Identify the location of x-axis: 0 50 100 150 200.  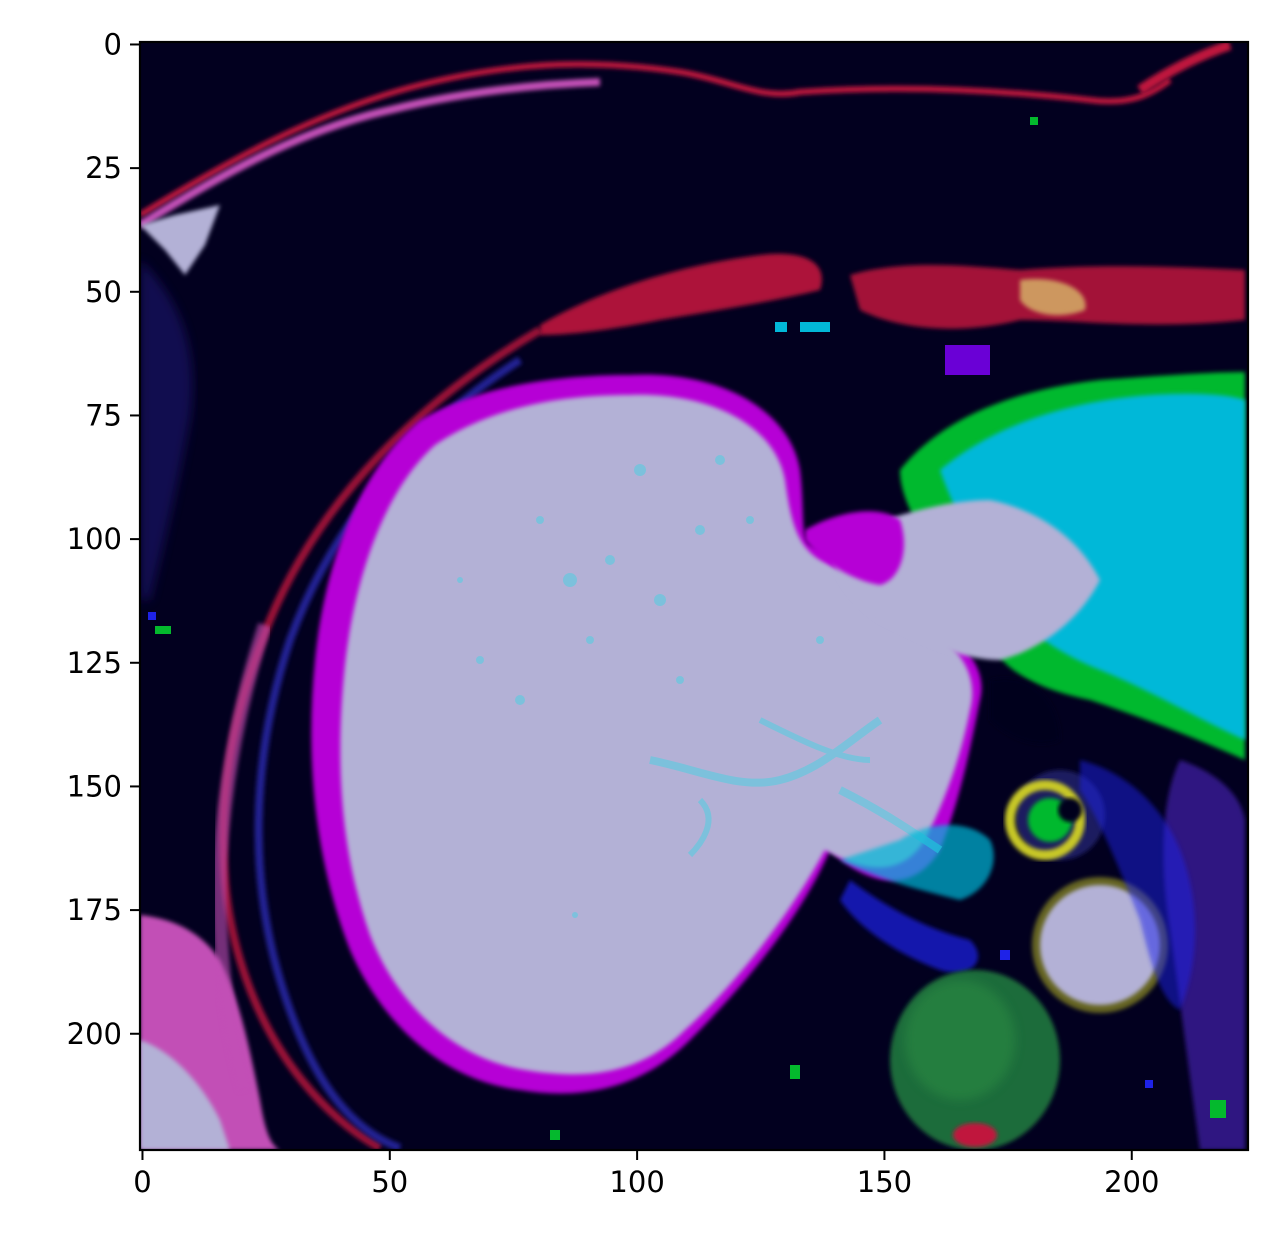
(646, 1174).